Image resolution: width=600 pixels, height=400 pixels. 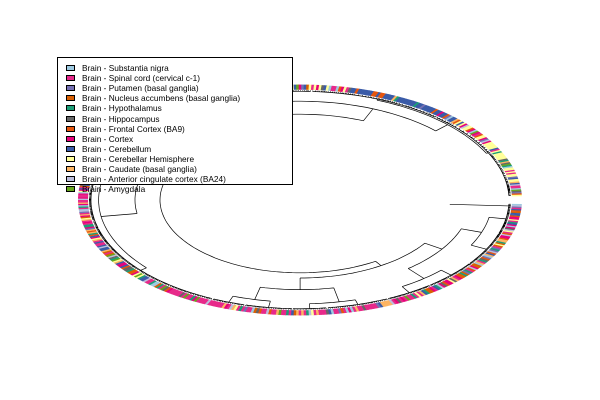 What do you see at coordinates (179, 169) in the screenshot?
I see `legend-item: Brain - Caudate (basal ganglia)` at bounding box center [179, 169].